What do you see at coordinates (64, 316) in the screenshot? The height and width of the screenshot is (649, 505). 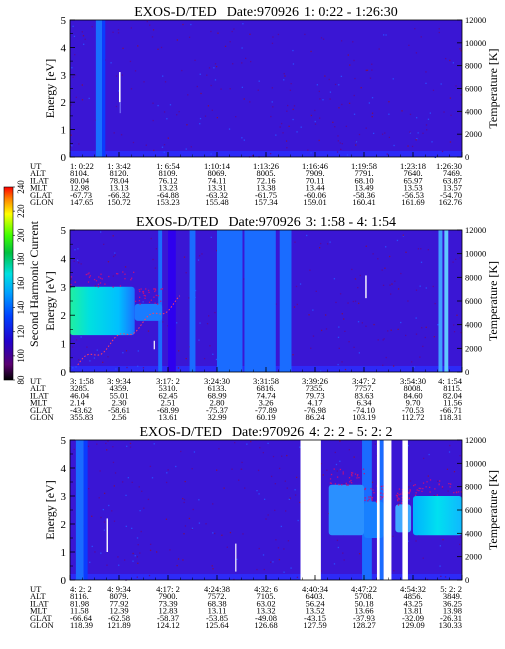 I see `y-tick-label: 2` at bounding box center [64, 316].